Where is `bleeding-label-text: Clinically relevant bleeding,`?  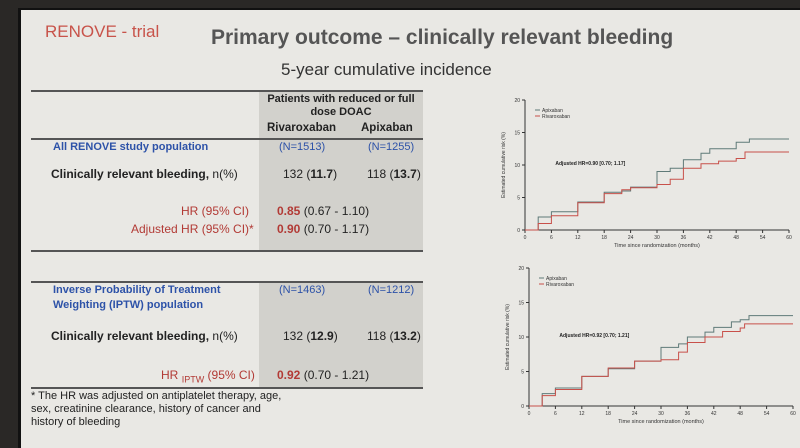
bleeding-label-text: Clinically relevant bleeding, is located at coordinates (130, 174).